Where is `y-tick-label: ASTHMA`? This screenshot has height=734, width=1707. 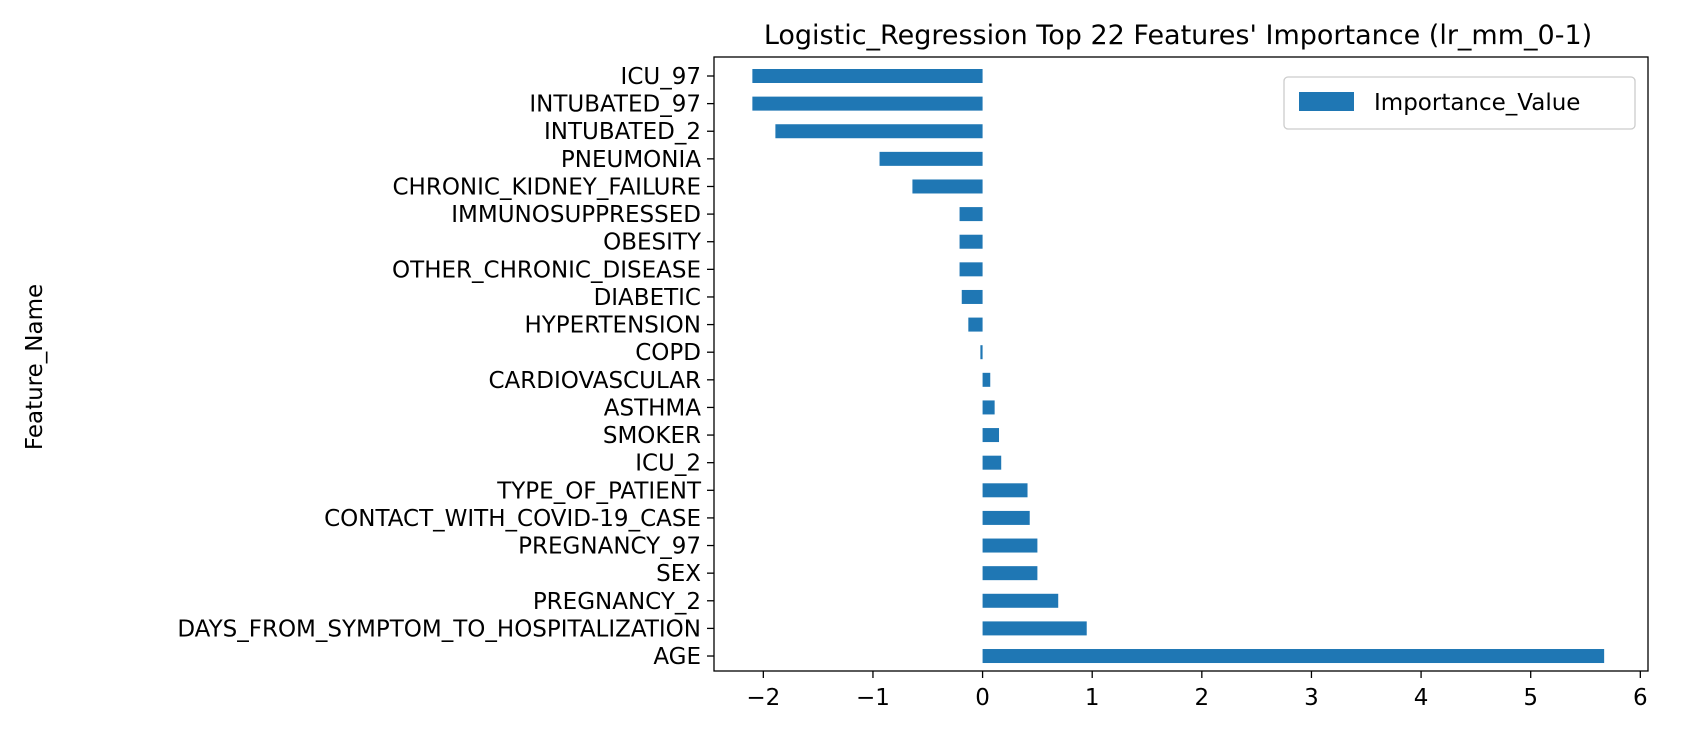
y-tick-label: ASTHMA is located at coordinates (653, 408).